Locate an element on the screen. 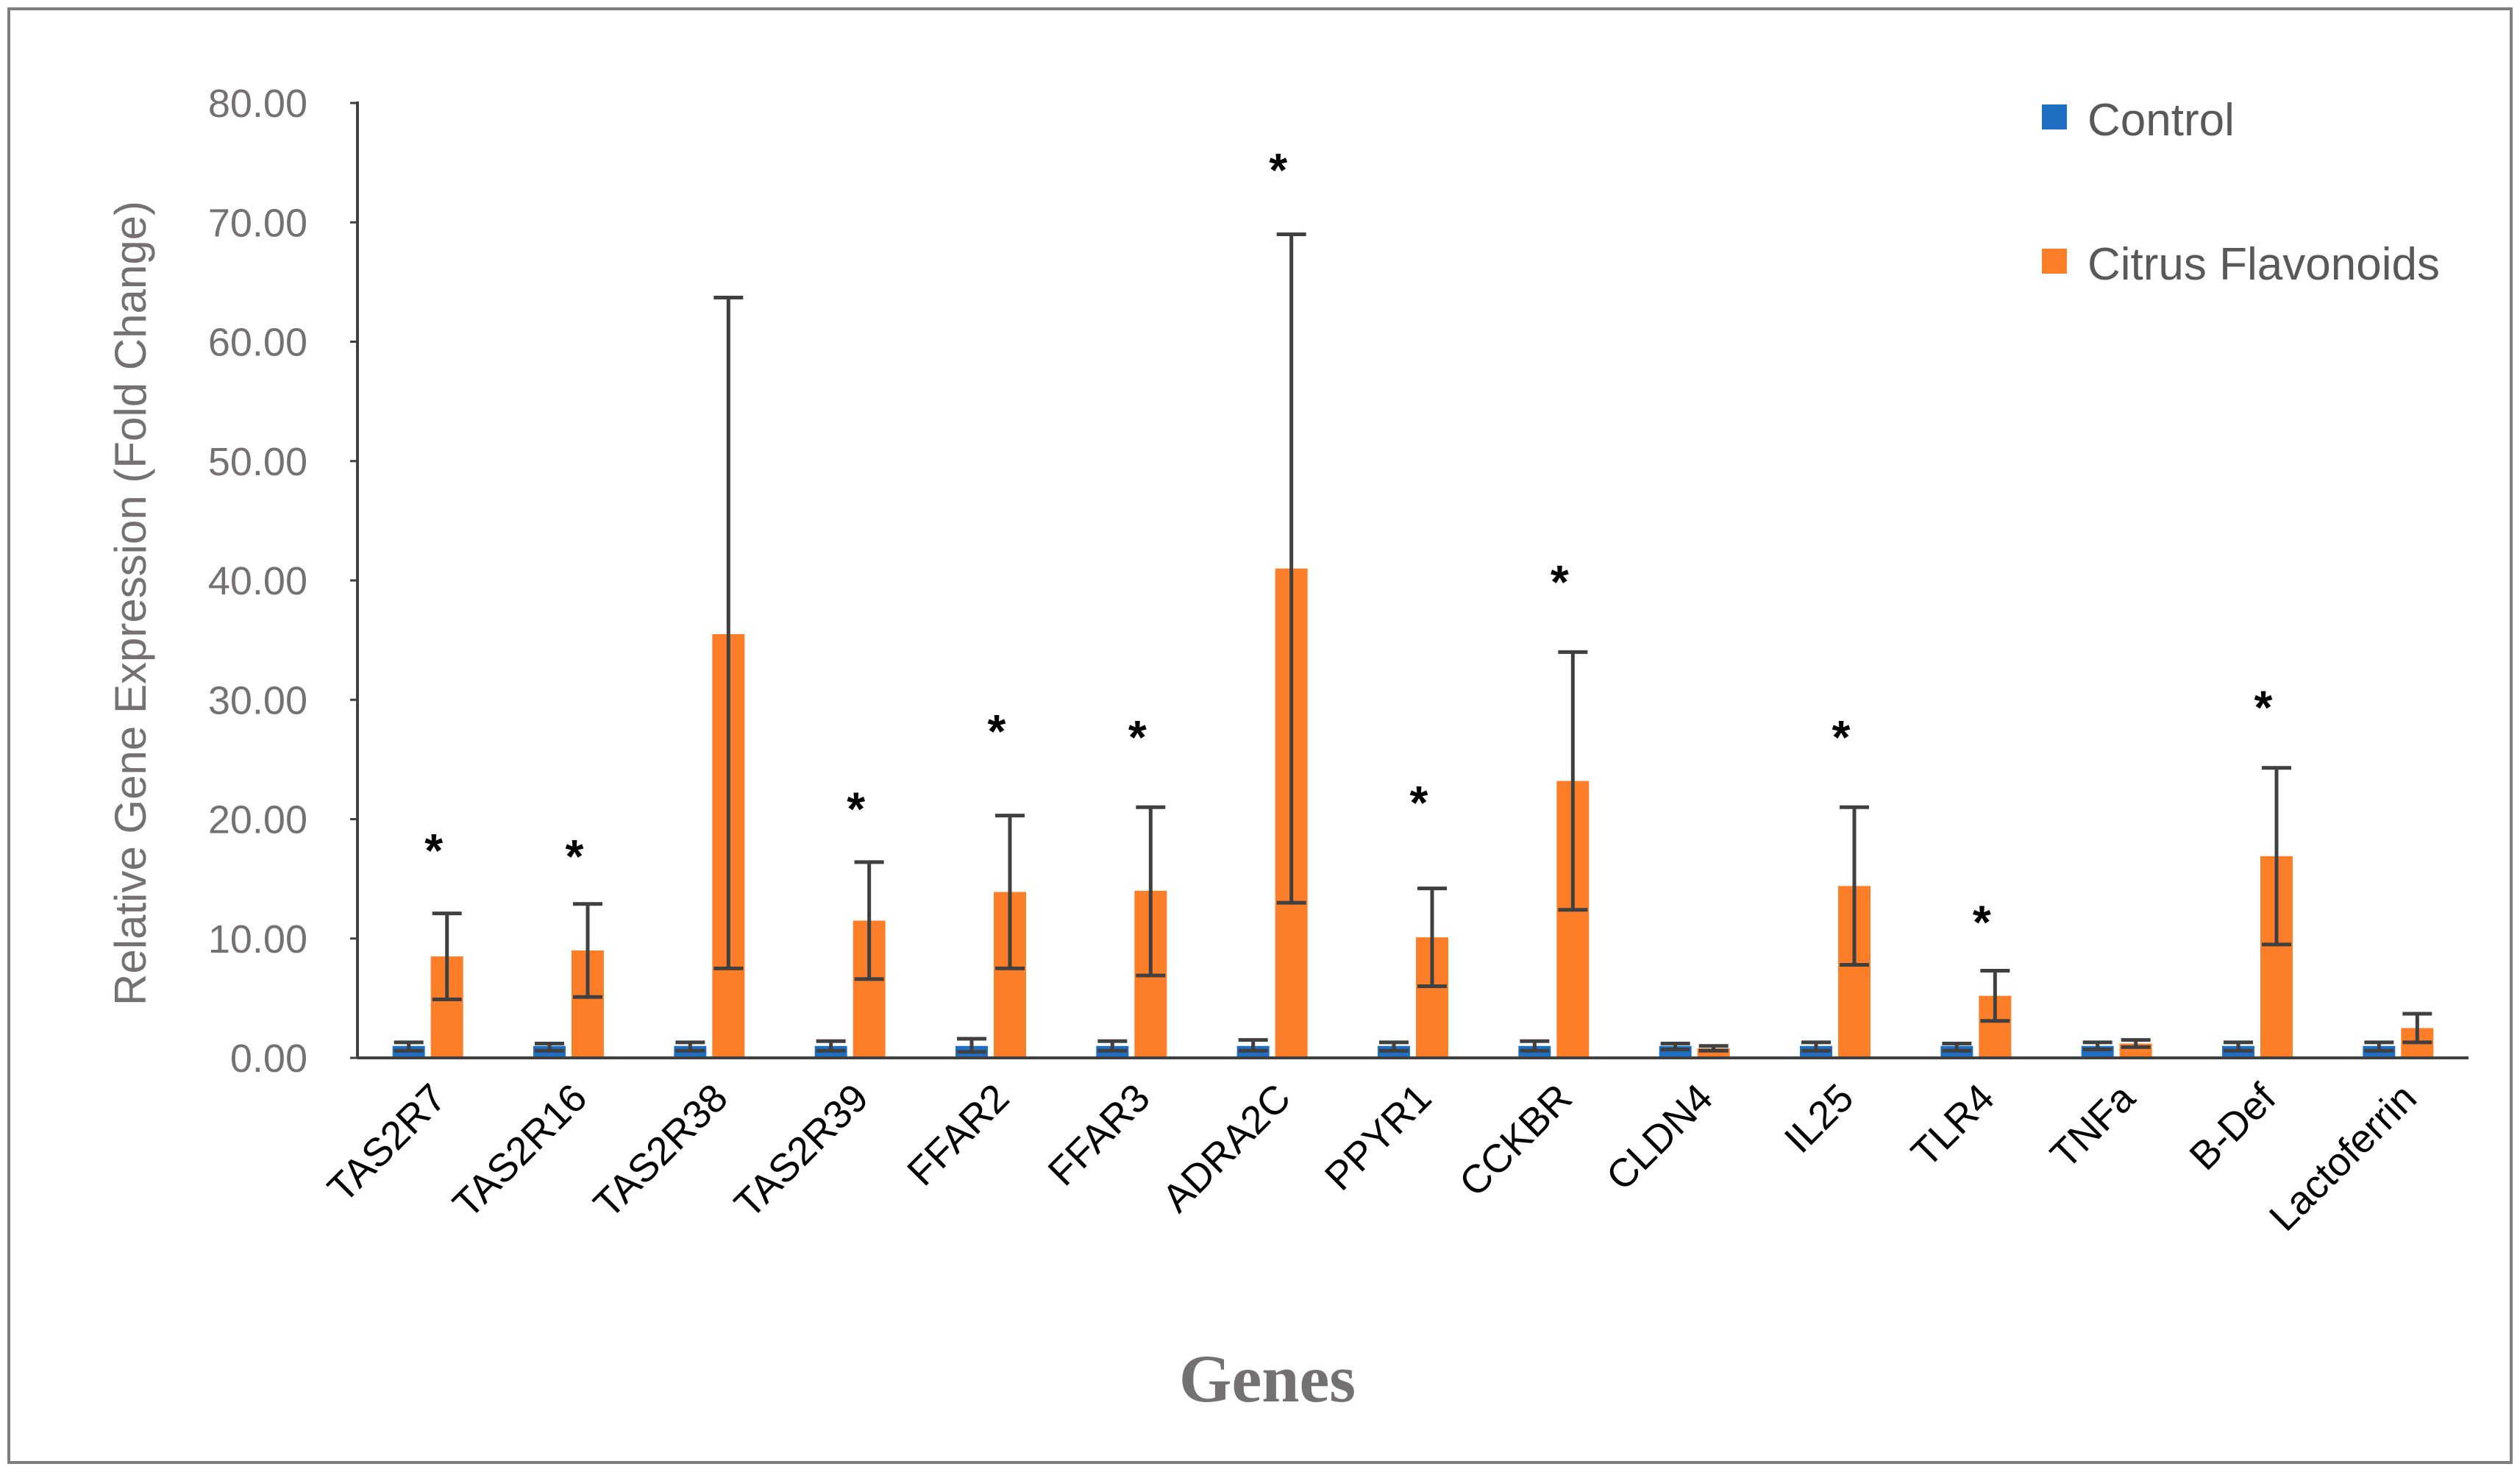 The height and width of the screenshot is (1475, 2520). y-tick-label: 10.00 is located at coordinates (257, 940).